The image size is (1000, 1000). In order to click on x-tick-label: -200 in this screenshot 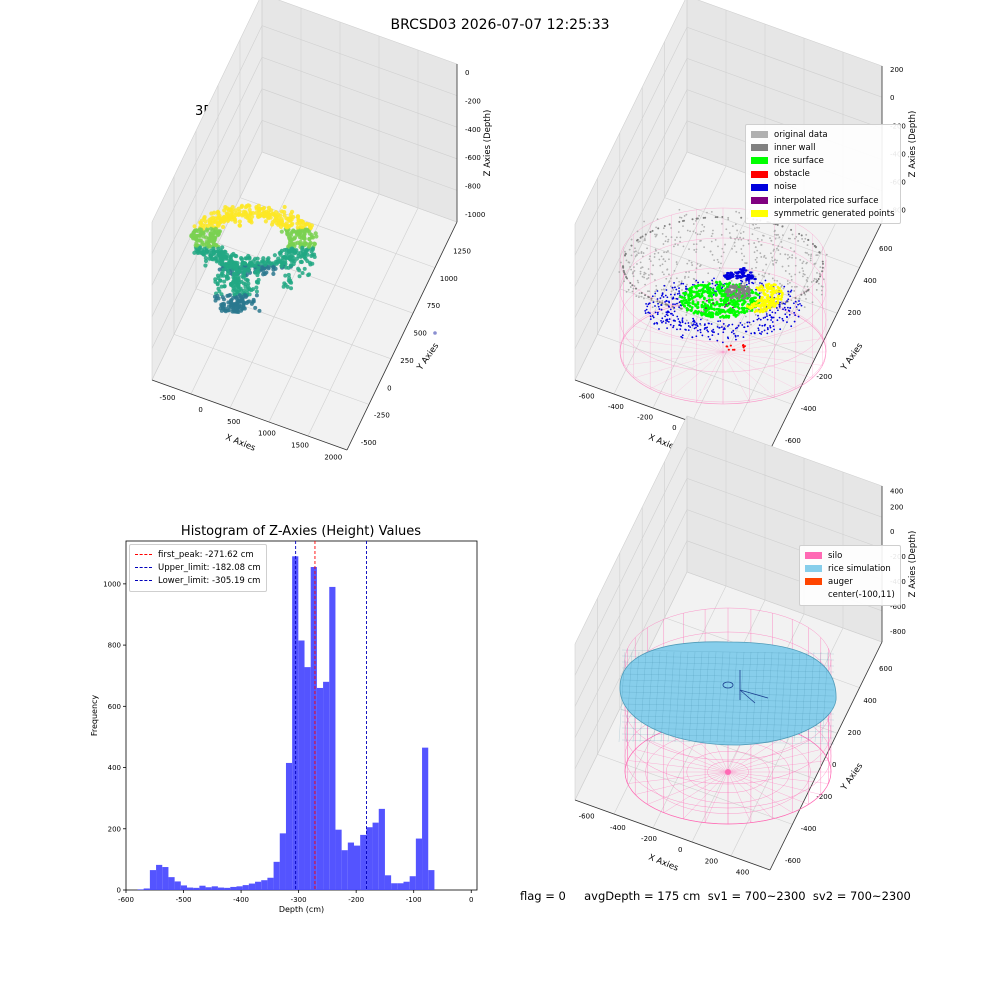, I will do `click(645, 418)`.